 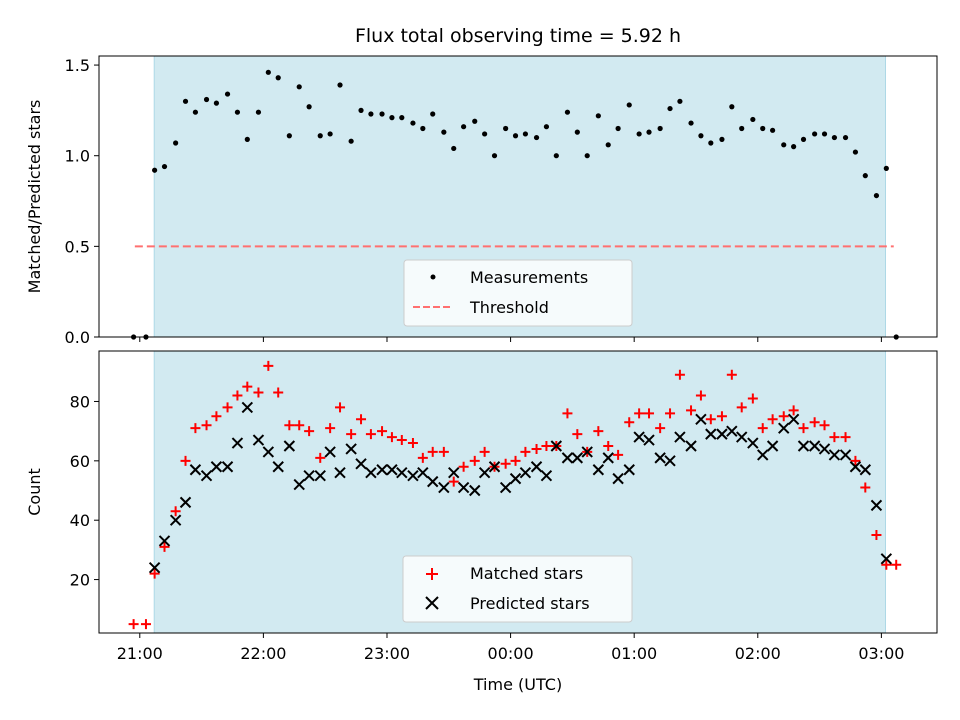 I want to click on bottom-legend-box, so click(x=517, y=589).